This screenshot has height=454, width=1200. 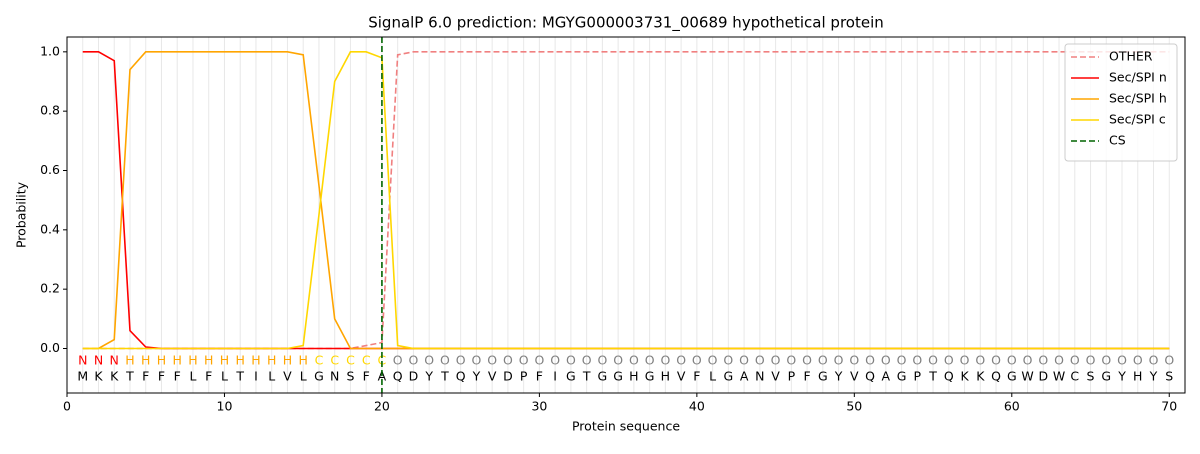 I want to click on x-tick-label: 0, so click(x=67, y=406).